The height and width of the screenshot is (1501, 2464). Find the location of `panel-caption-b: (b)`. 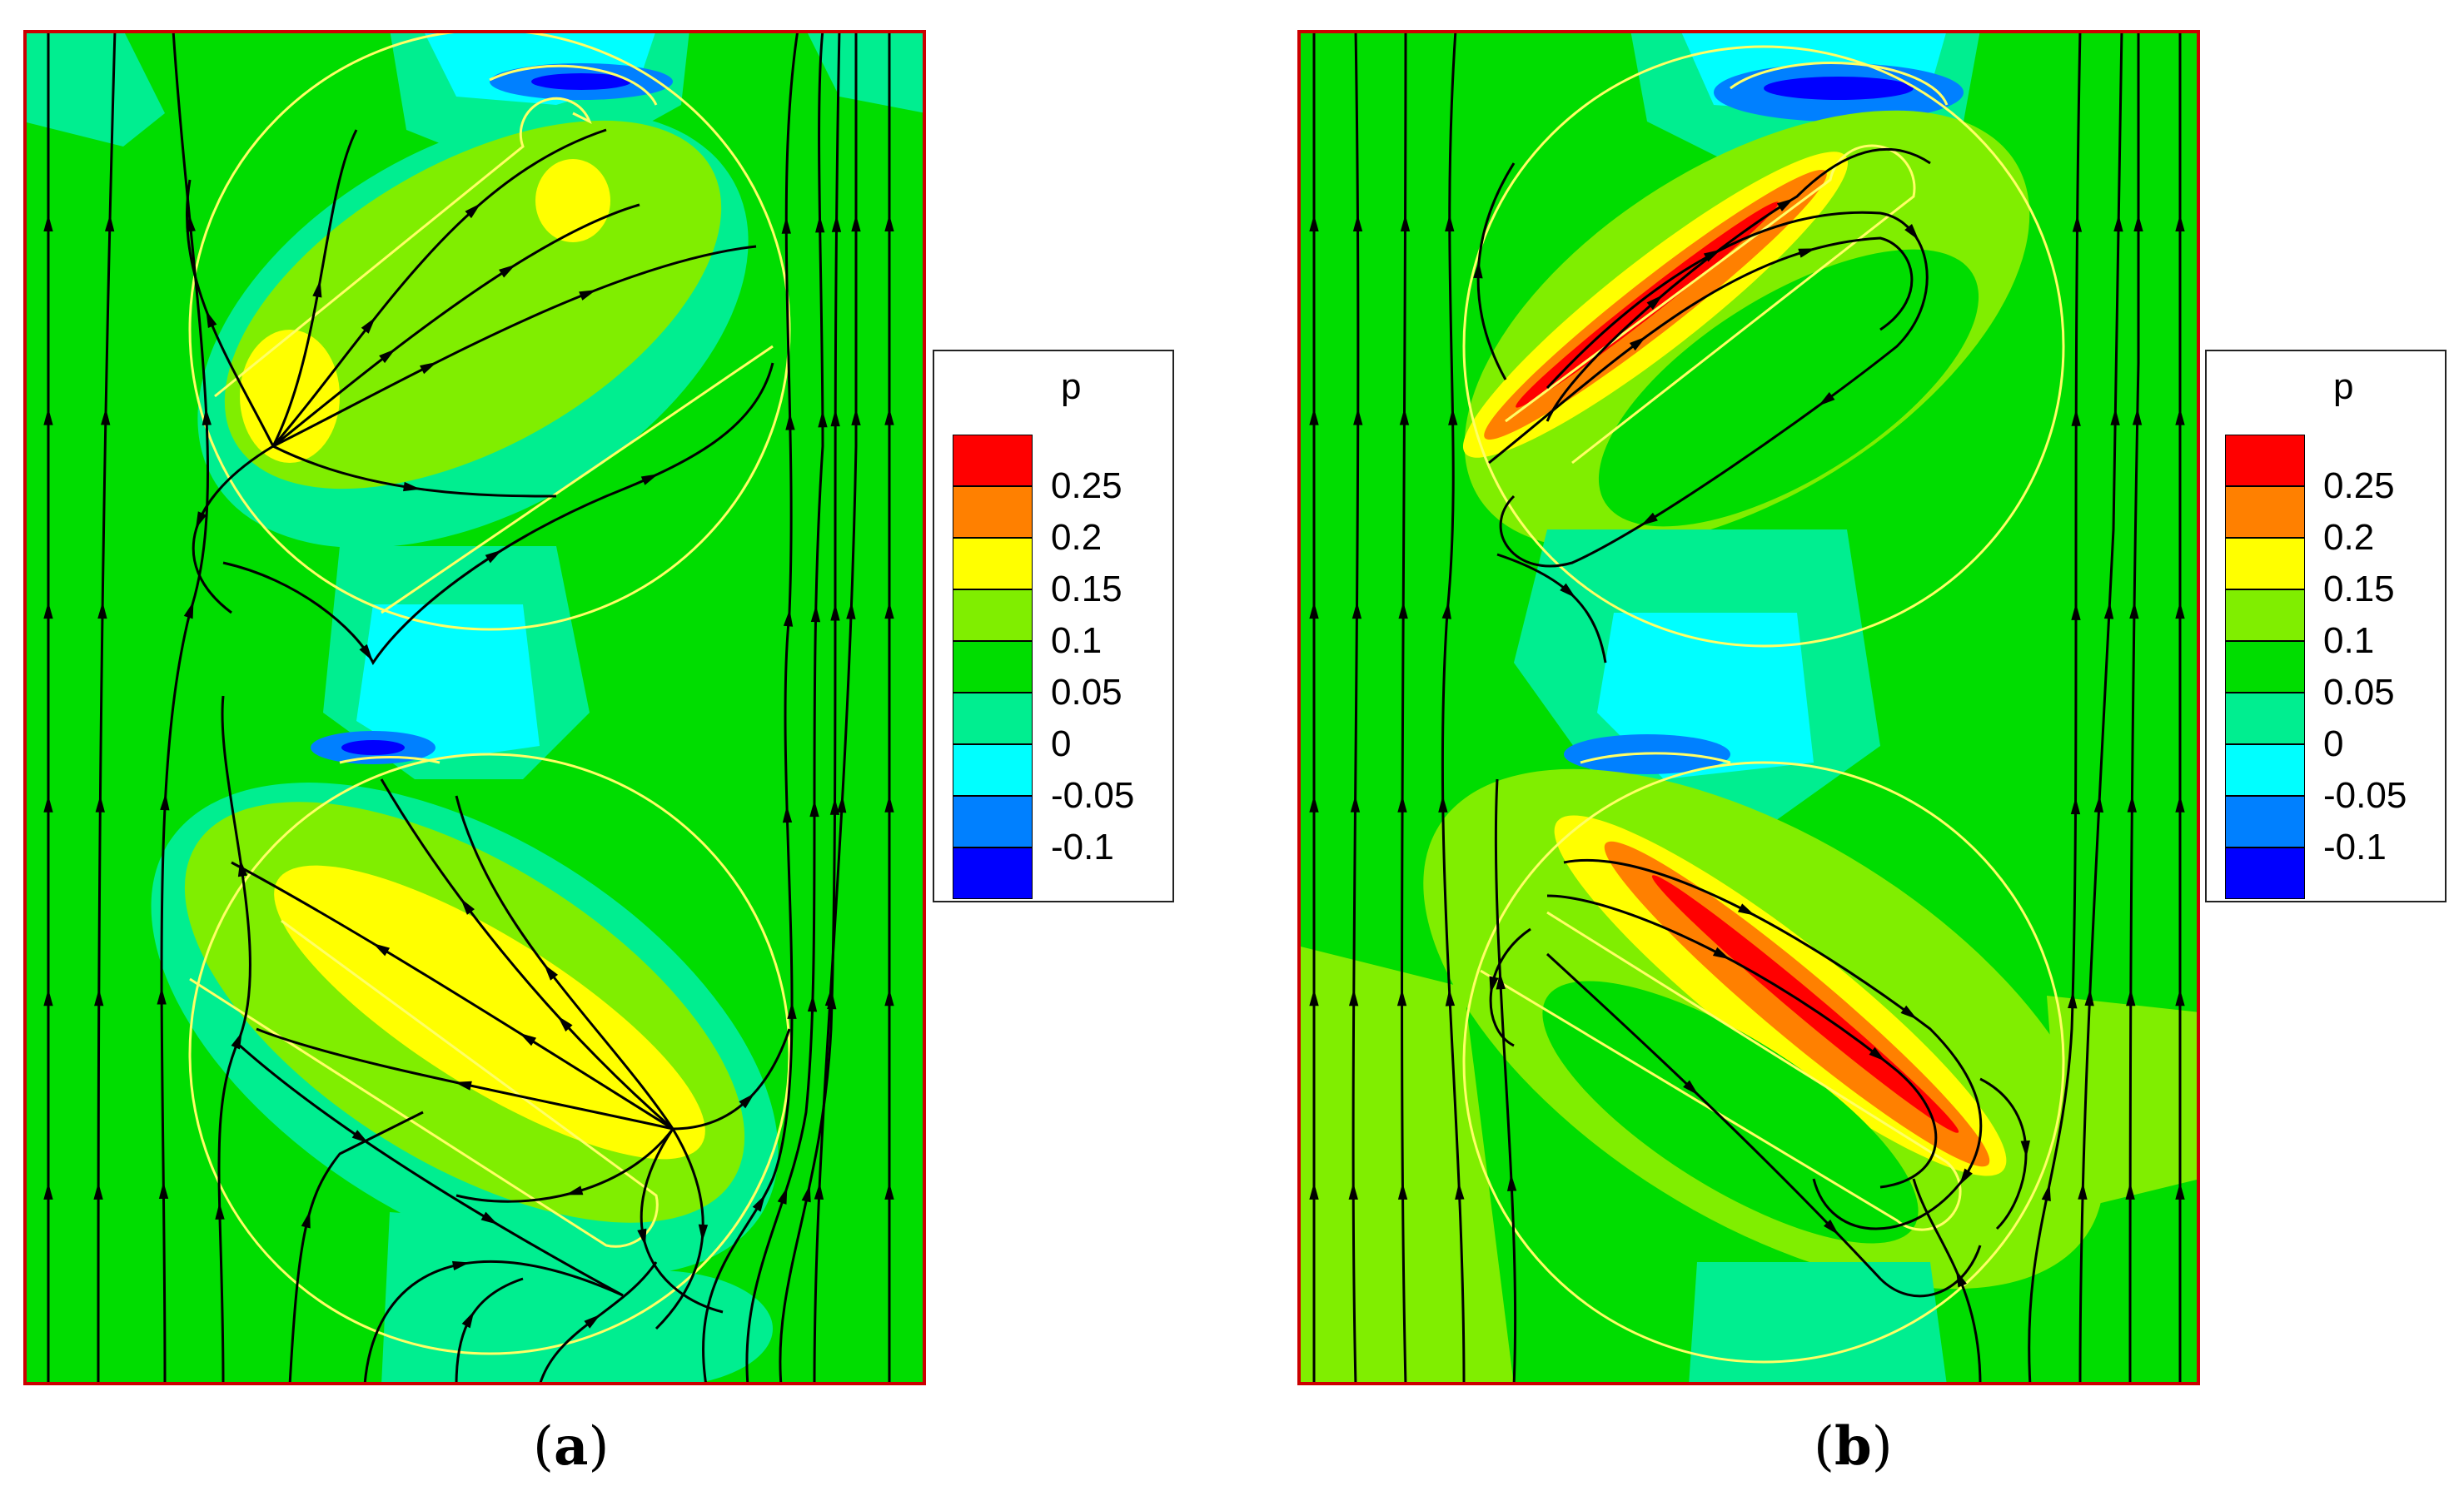

panel-caption-b: (b) is located at coordinates (1853, 1446).